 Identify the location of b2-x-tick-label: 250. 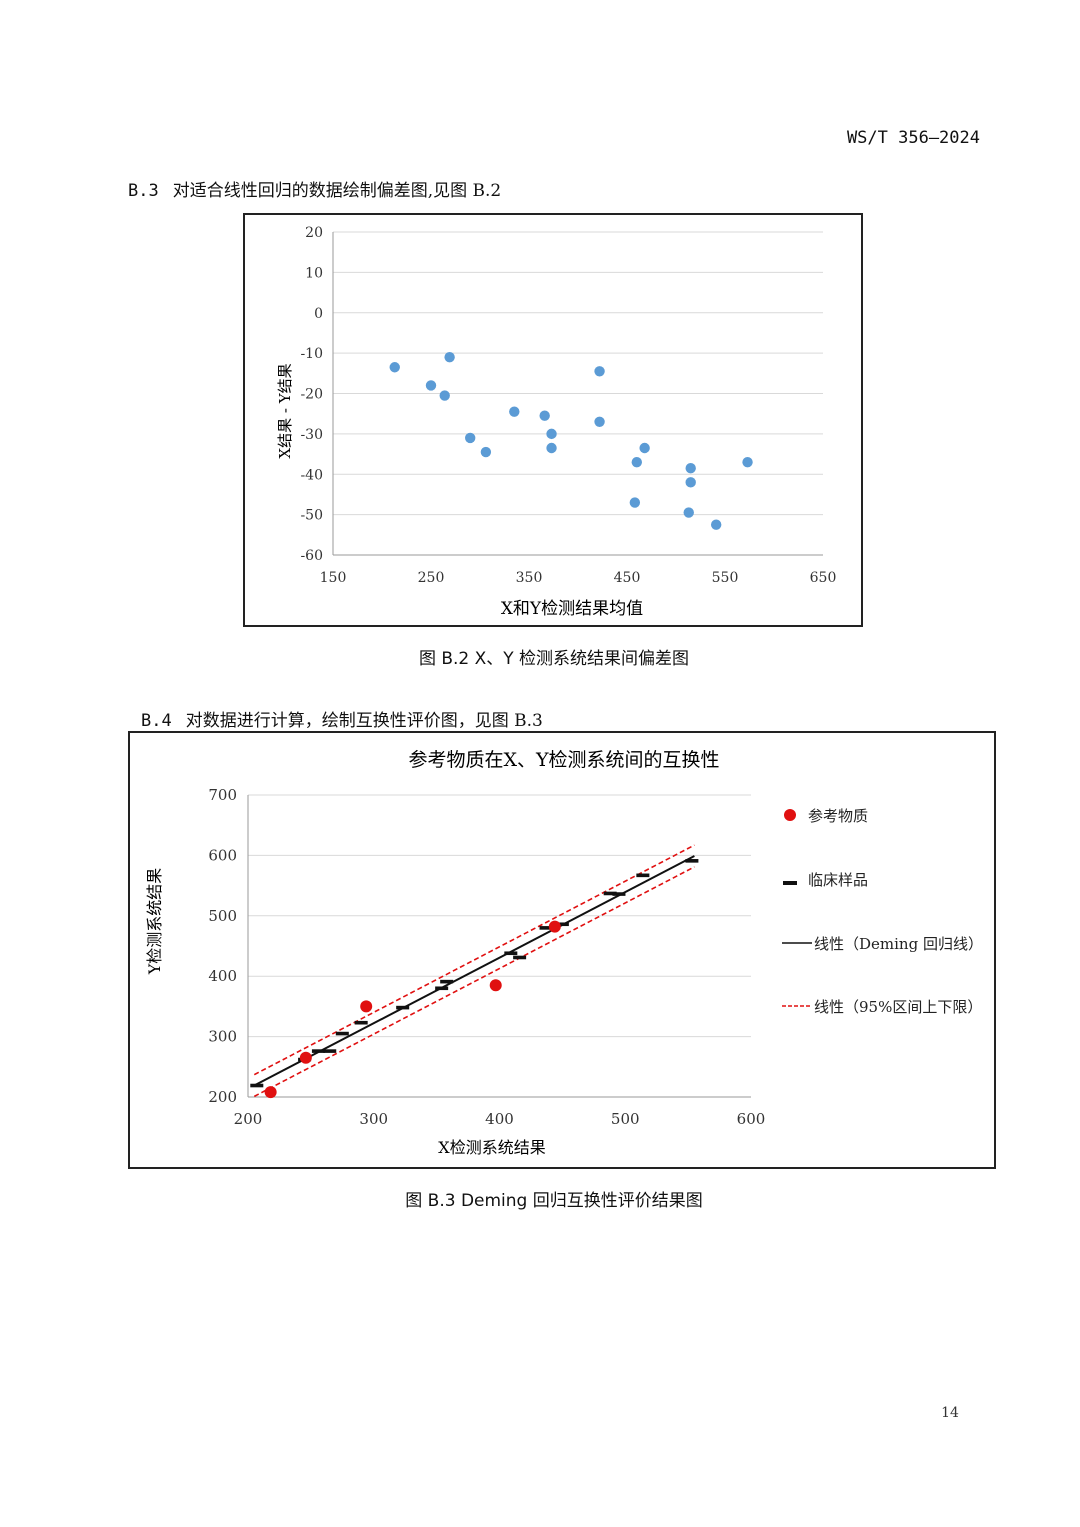
(431, 578).